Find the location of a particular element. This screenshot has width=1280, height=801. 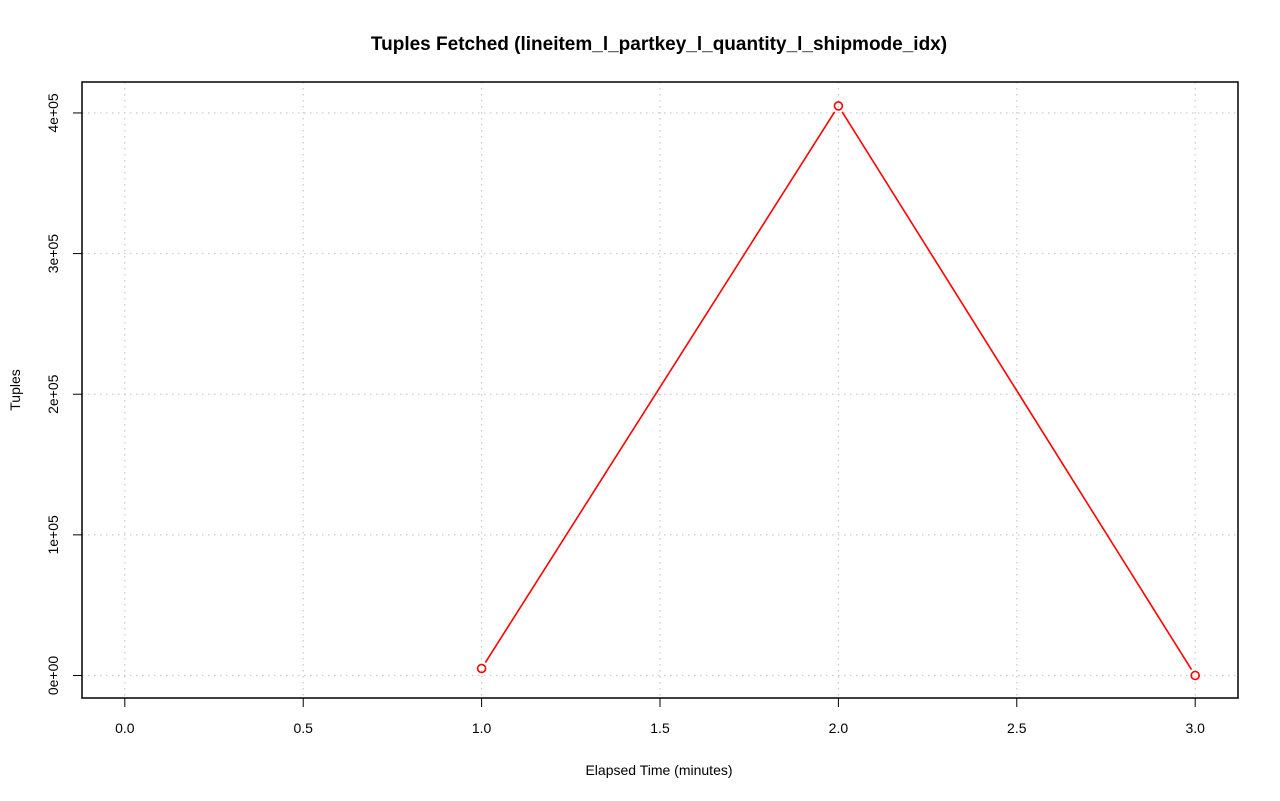

x-axis: 0.0 0.5 1.0 1.5 2.0 2.5 3.0 is located at coordinates (660, 717).